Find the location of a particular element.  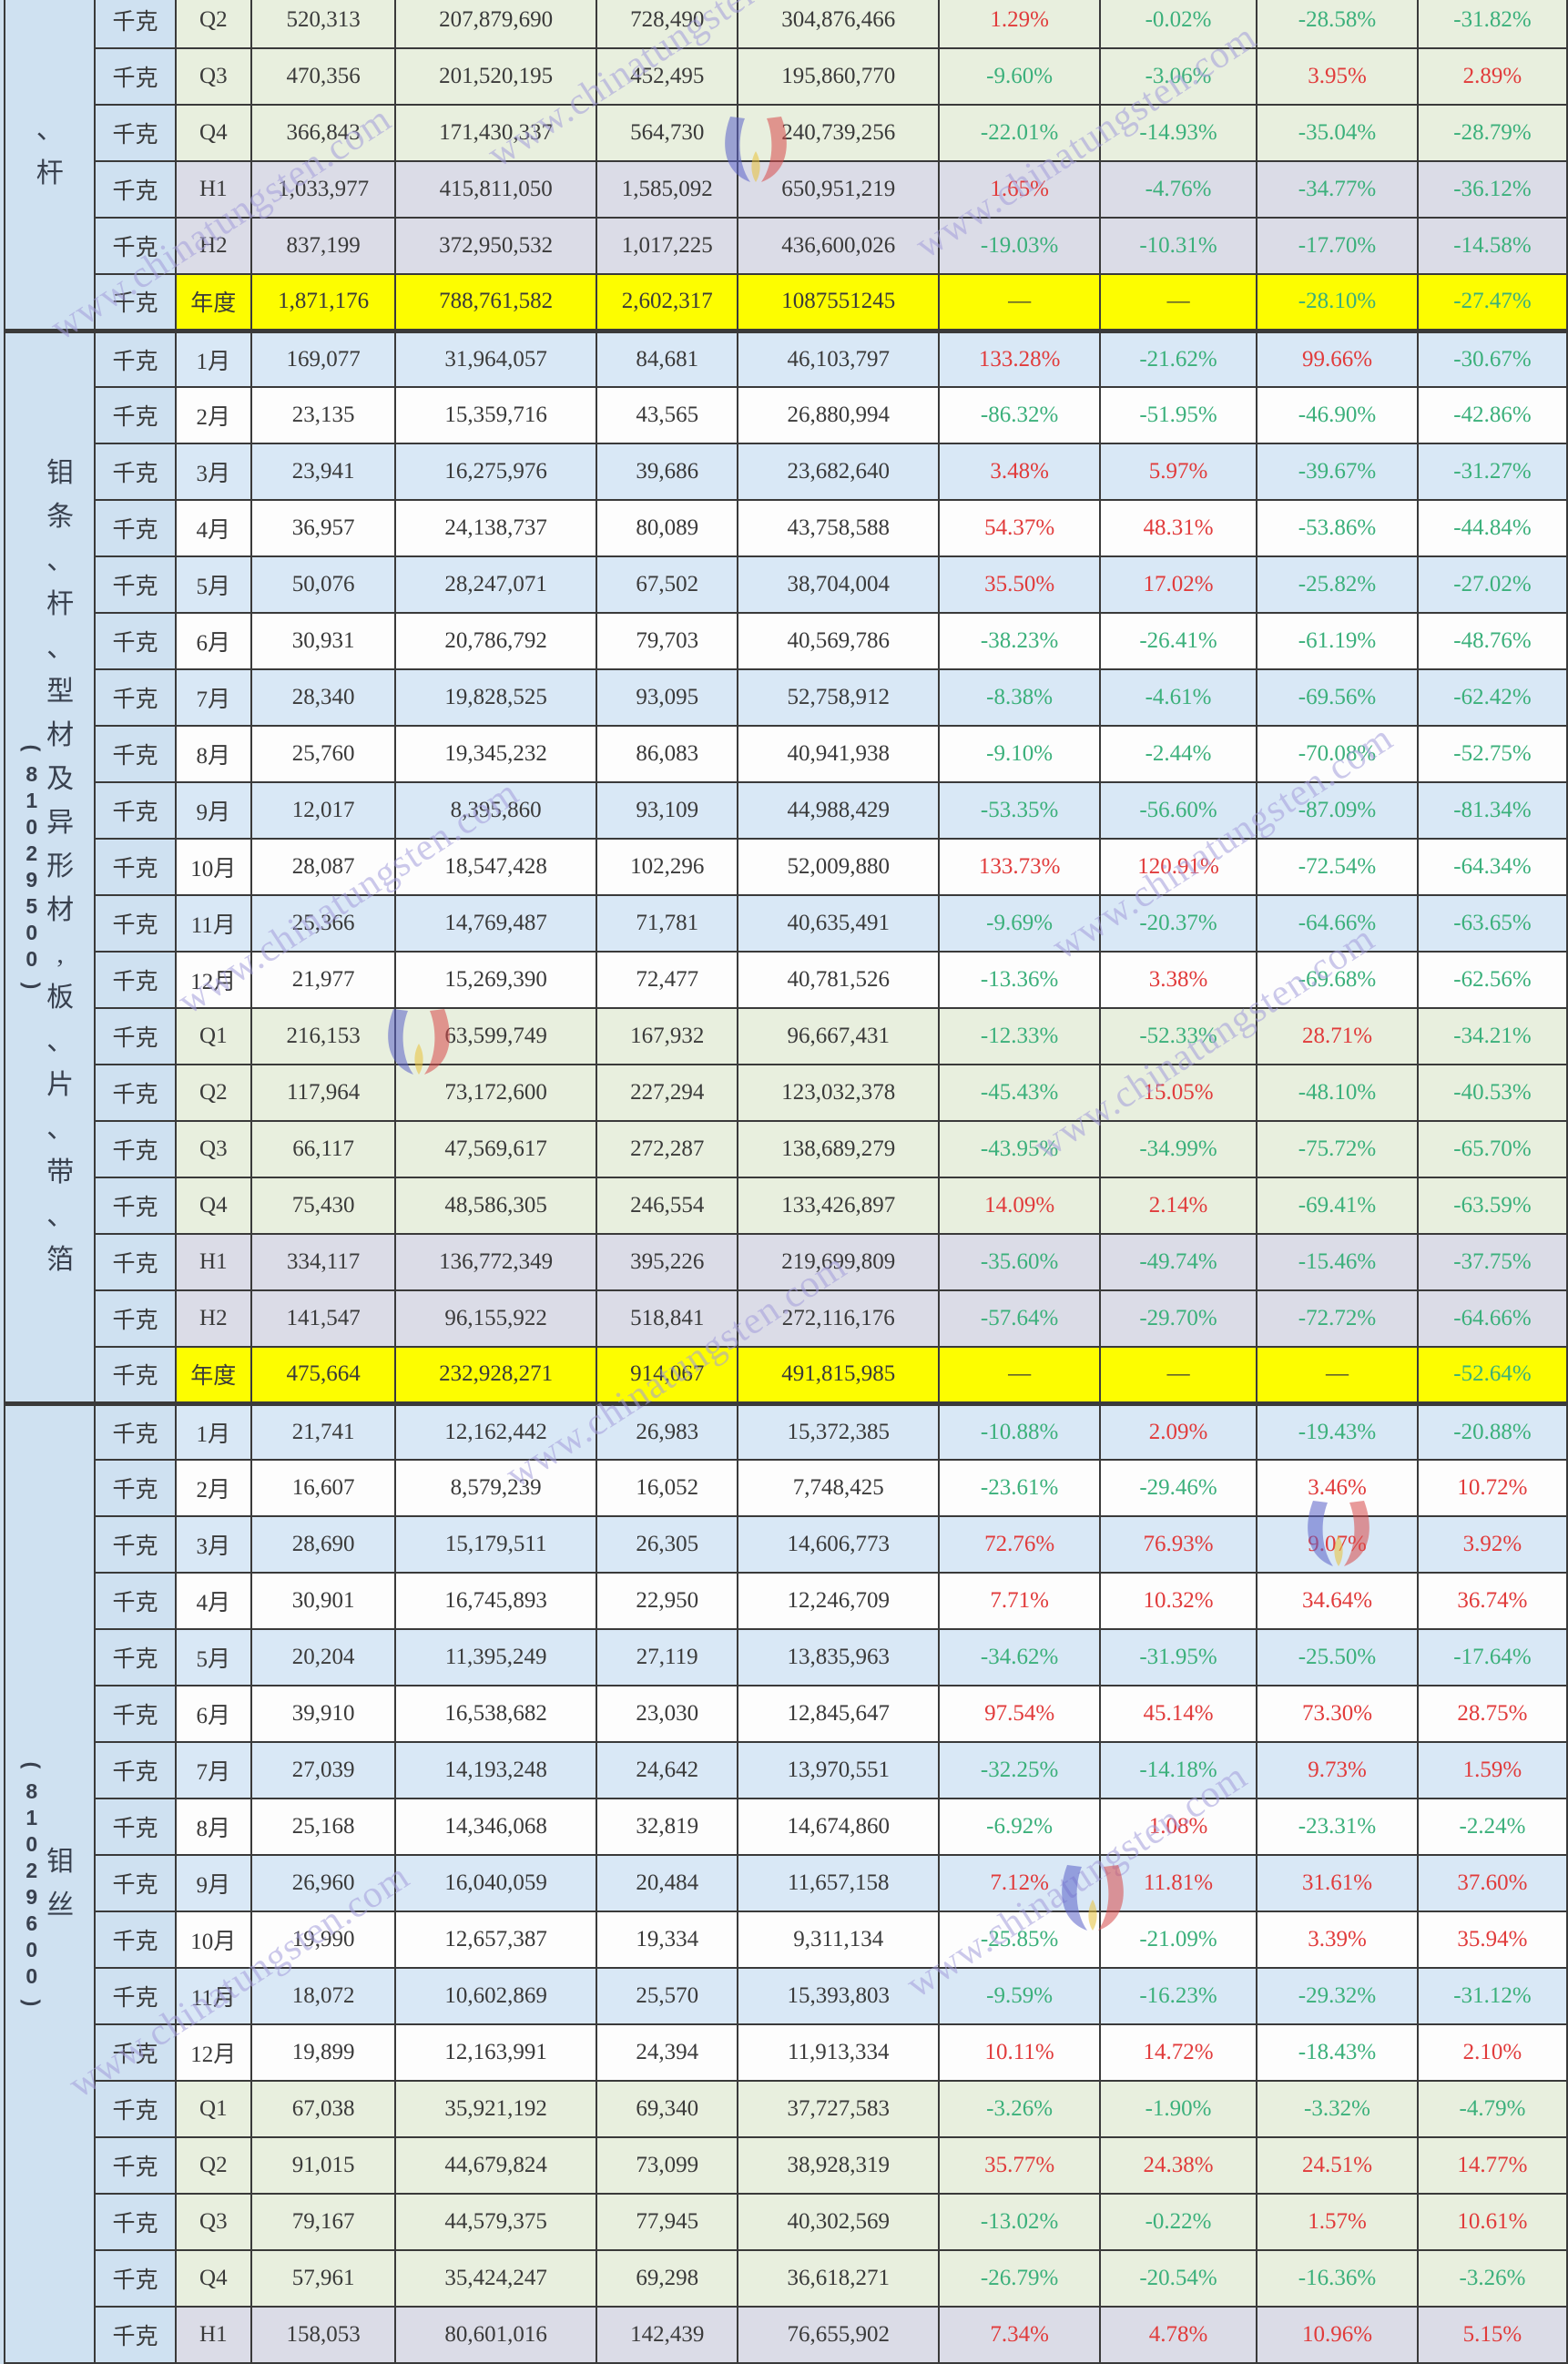

value1-cell: 12,162,442 is located at coordinates (496, 1431).